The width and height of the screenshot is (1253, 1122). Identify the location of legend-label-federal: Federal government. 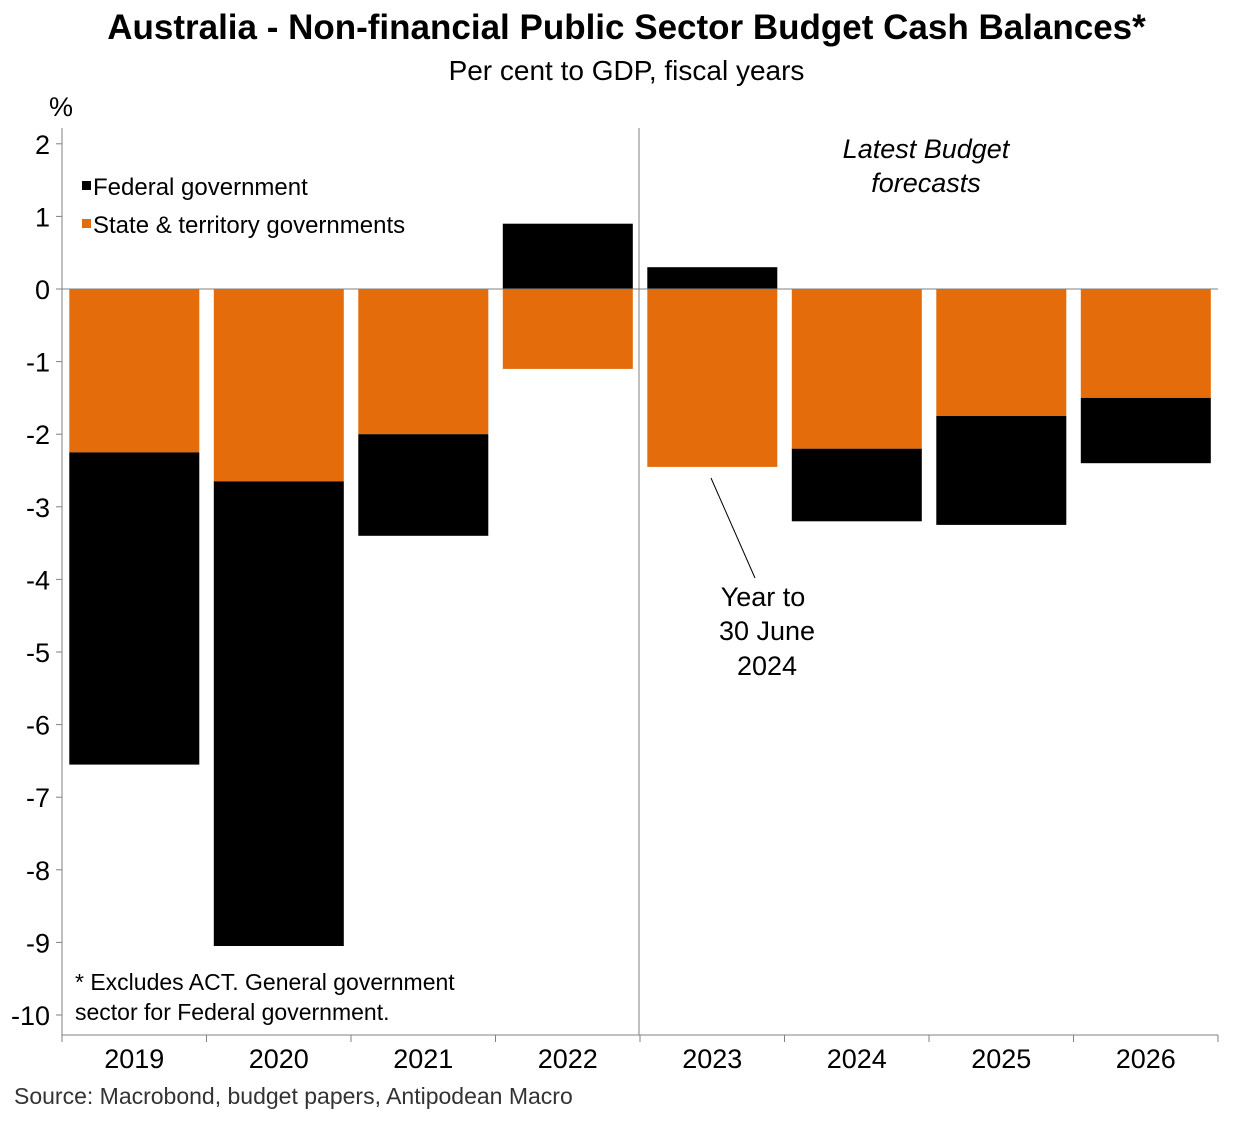
(200, 187).